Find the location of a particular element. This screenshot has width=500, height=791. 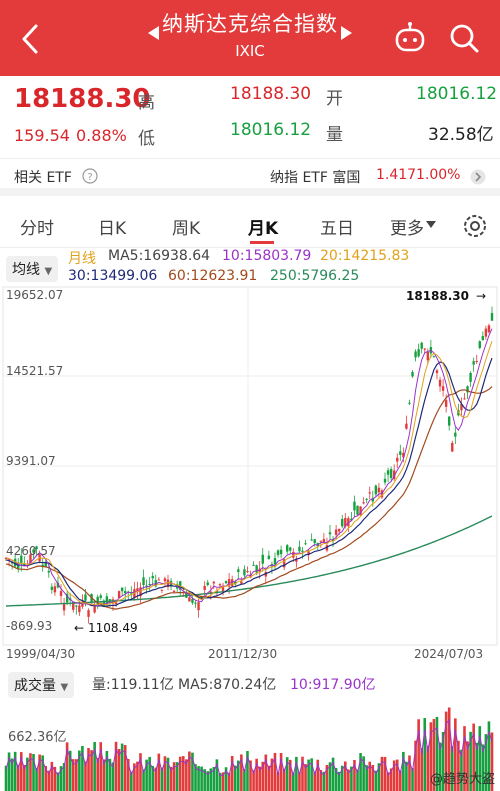

caret-down-icon is located at coordinates (431, 225).